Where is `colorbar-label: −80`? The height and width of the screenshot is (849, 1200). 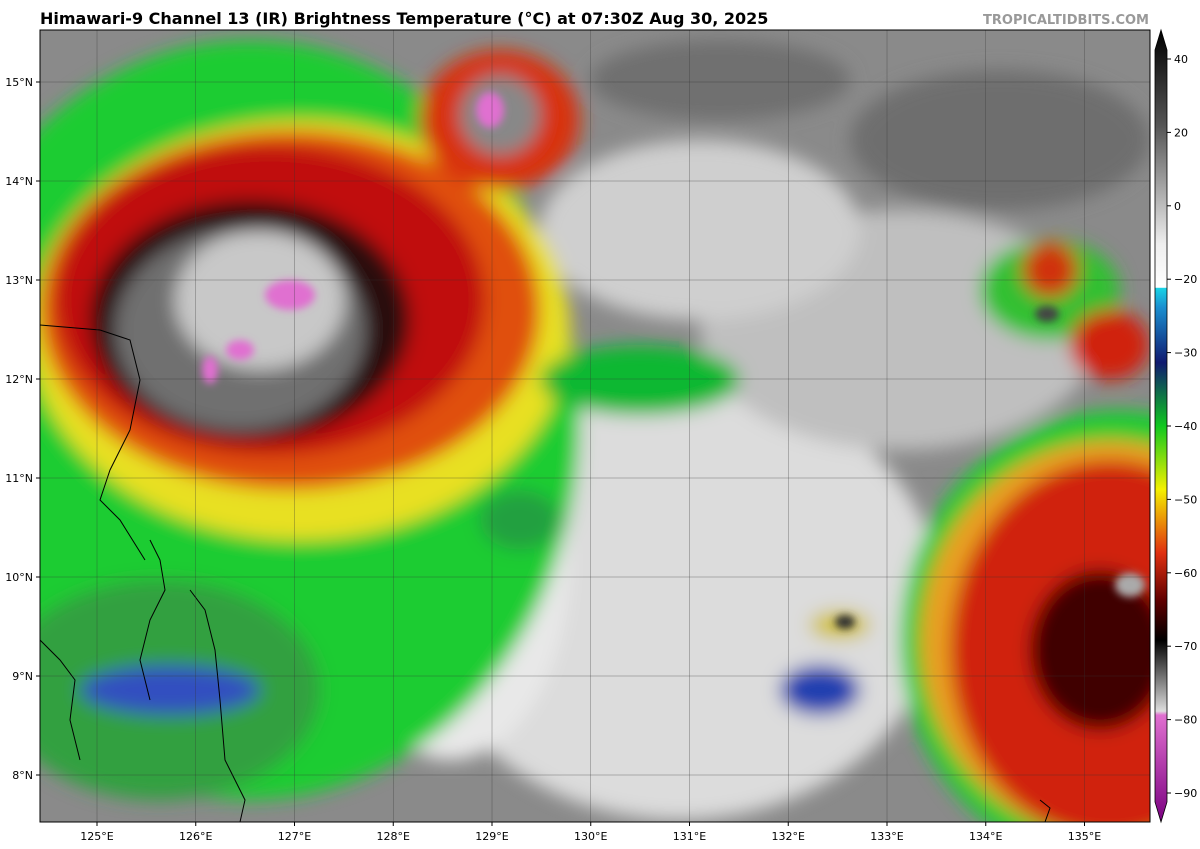
colorbar-label: −80 is located at coordinates (1185, 720).